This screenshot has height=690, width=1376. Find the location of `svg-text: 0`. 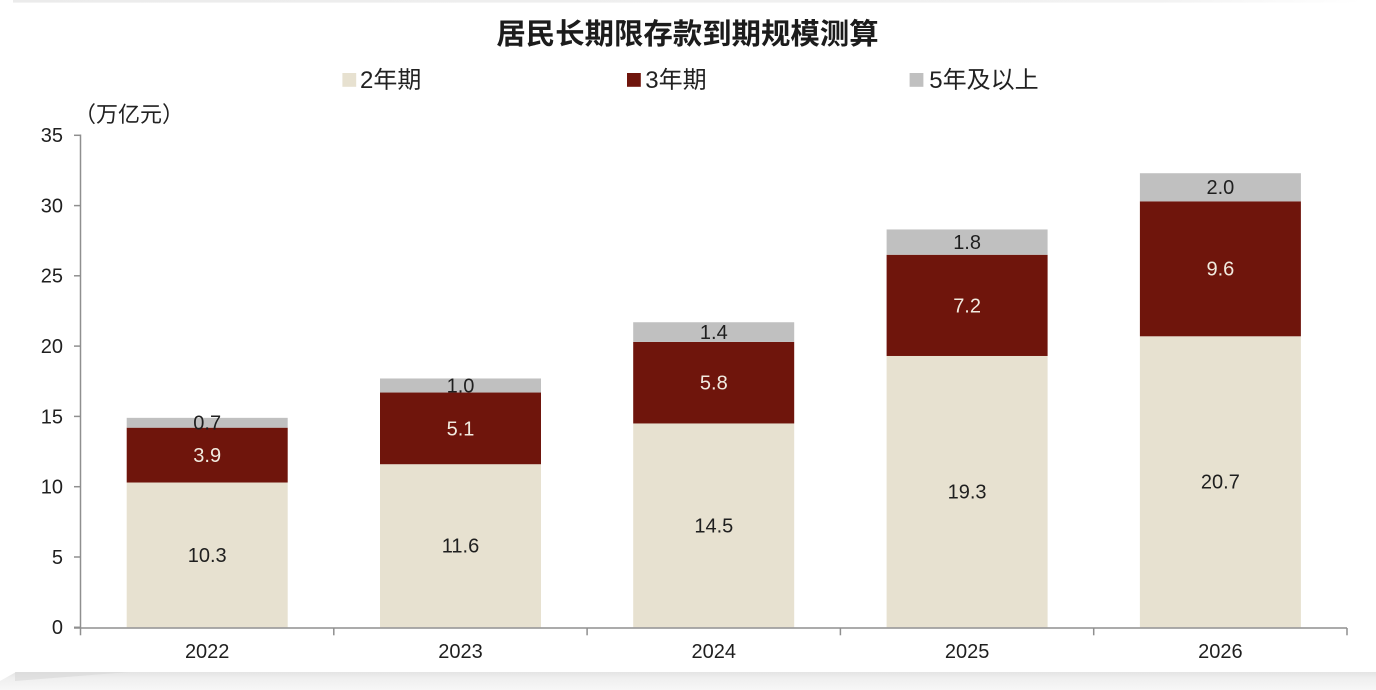

svg-text: 0 is located at coordinates (57, 628).